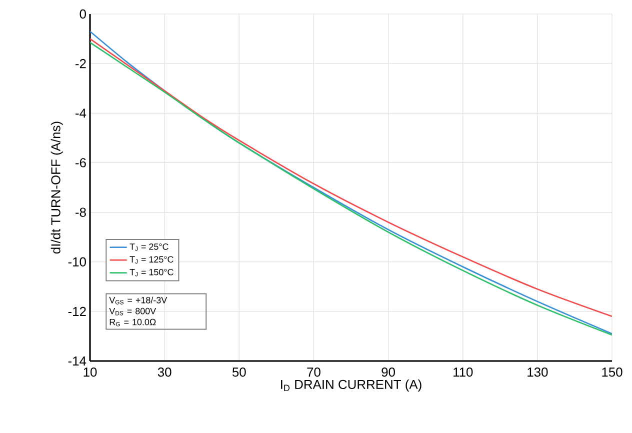  What do you see at coordinates (165, 372) in the screenshot?
I see `x-tick-label: 30` at bounding box center [165, 372].